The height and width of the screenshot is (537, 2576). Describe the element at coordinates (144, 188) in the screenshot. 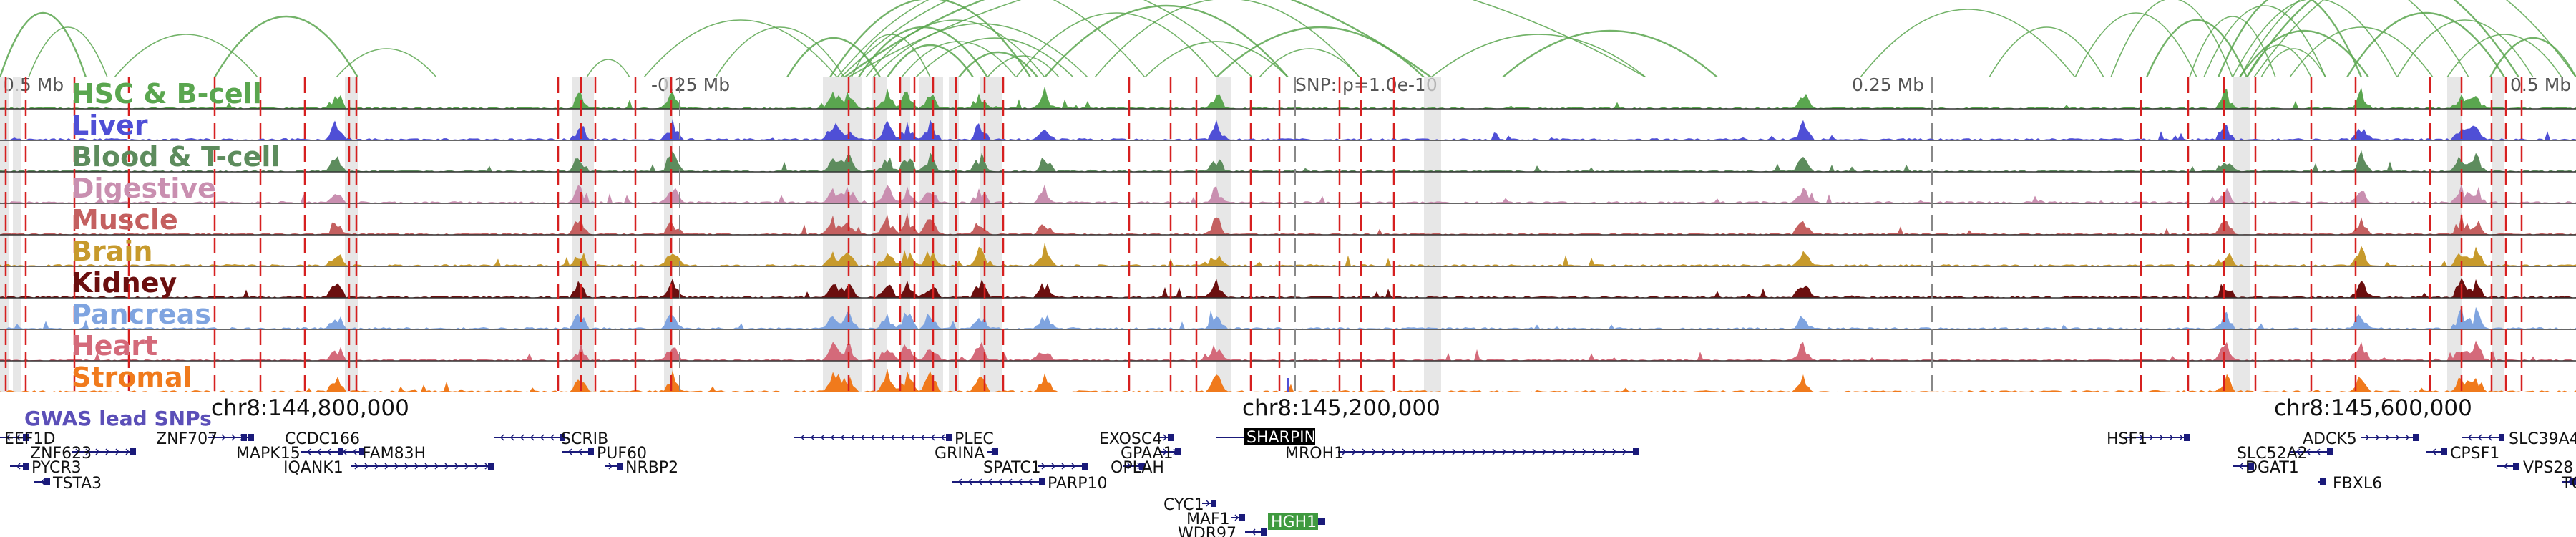

I see `track-label: Digestive` at that location.